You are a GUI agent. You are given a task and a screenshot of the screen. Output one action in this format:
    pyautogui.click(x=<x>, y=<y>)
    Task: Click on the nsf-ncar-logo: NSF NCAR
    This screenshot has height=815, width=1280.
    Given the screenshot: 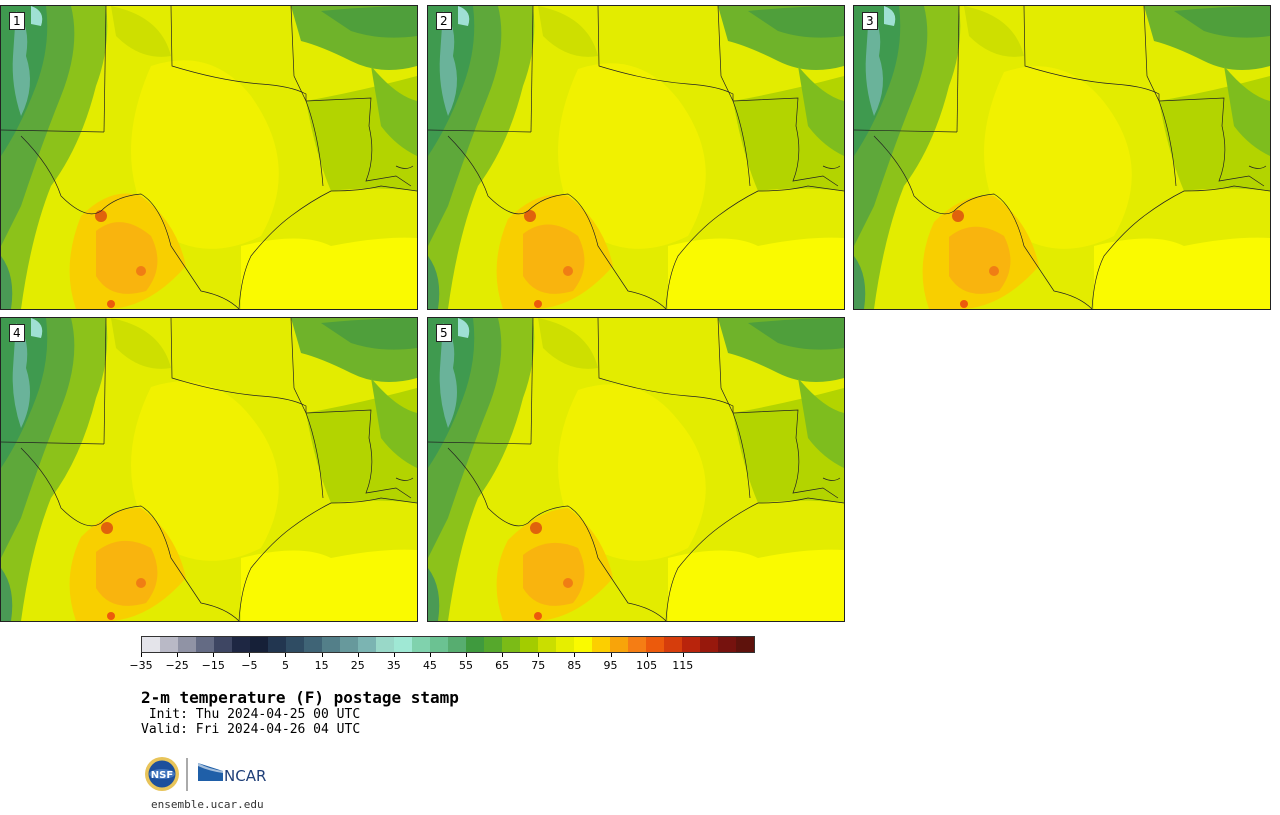 What is the action you would take?
    pyautogui.click(x=205, y=774)
    